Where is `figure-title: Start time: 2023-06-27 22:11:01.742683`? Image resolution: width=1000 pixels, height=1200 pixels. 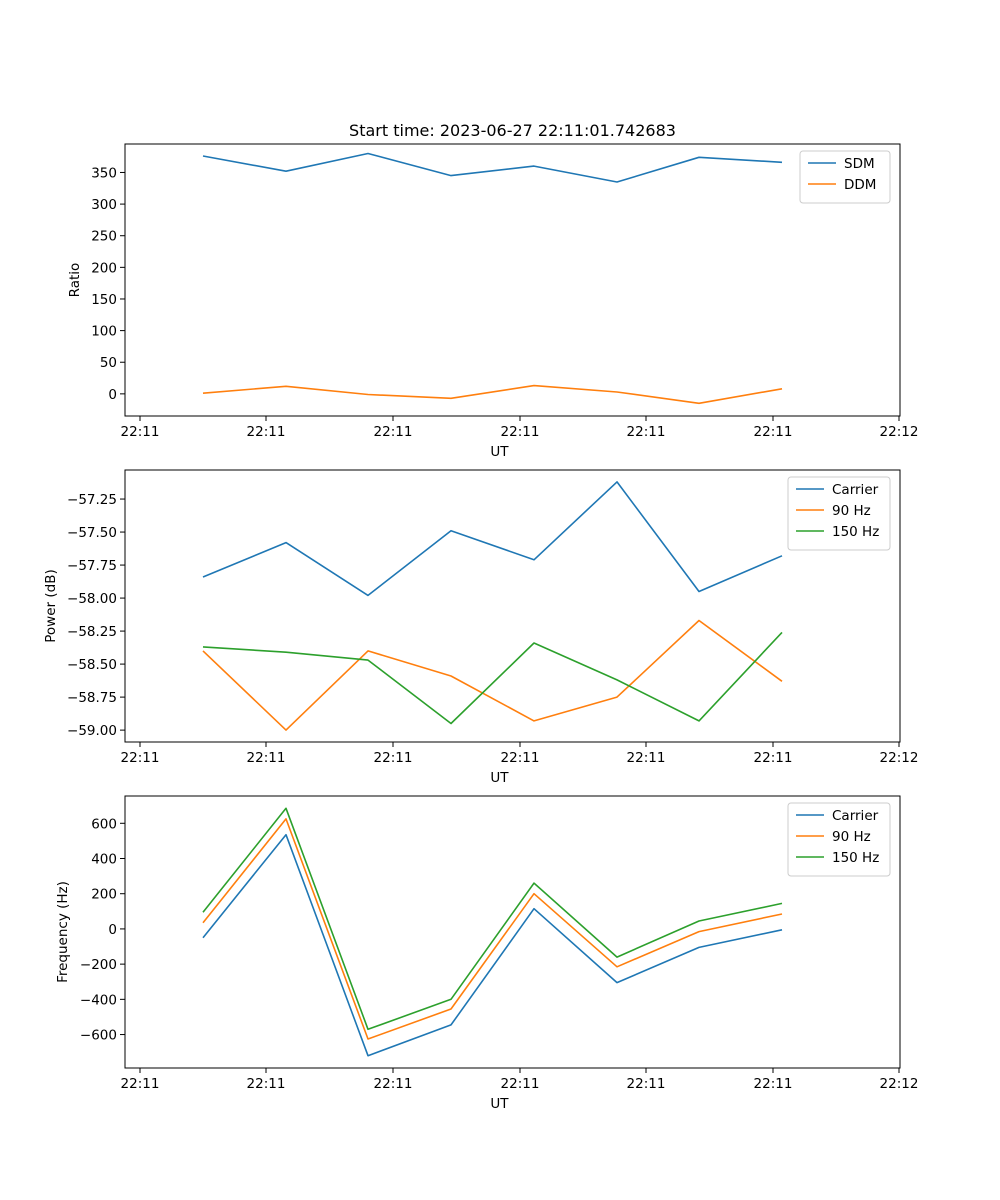 figure-title: Start time: 2023-06-27 22:11:01.742683 is located at coordinates (512, 130).